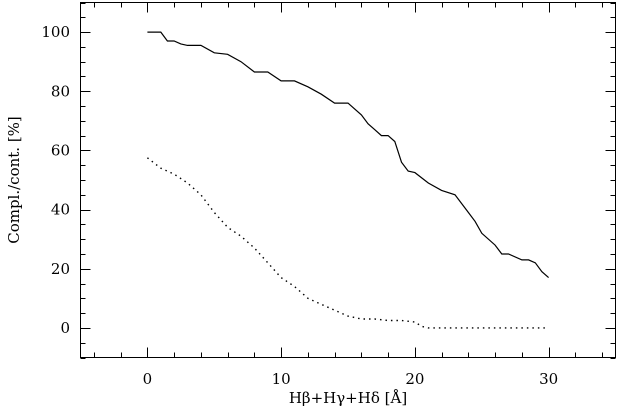 The width and height of the screenshot is (619, 411). I want to click on y-tick-label: 100, so click(55, 32).